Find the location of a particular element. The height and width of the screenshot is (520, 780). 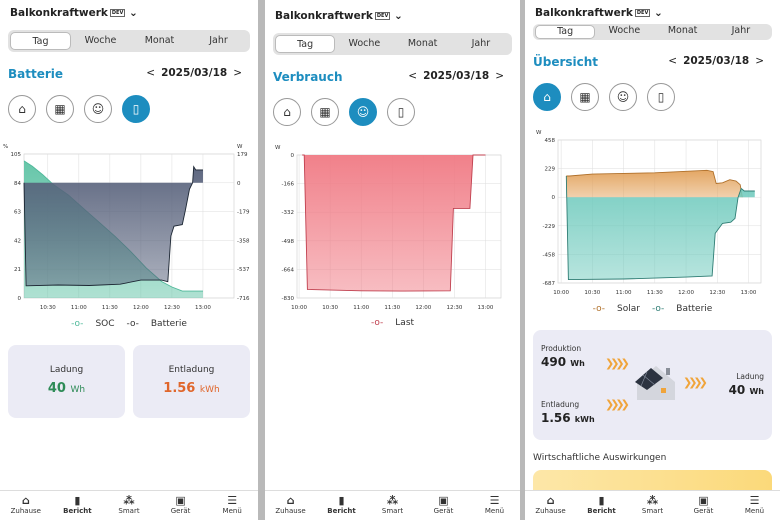

chart-icon: ▮ is located at coordinates (341, 500).